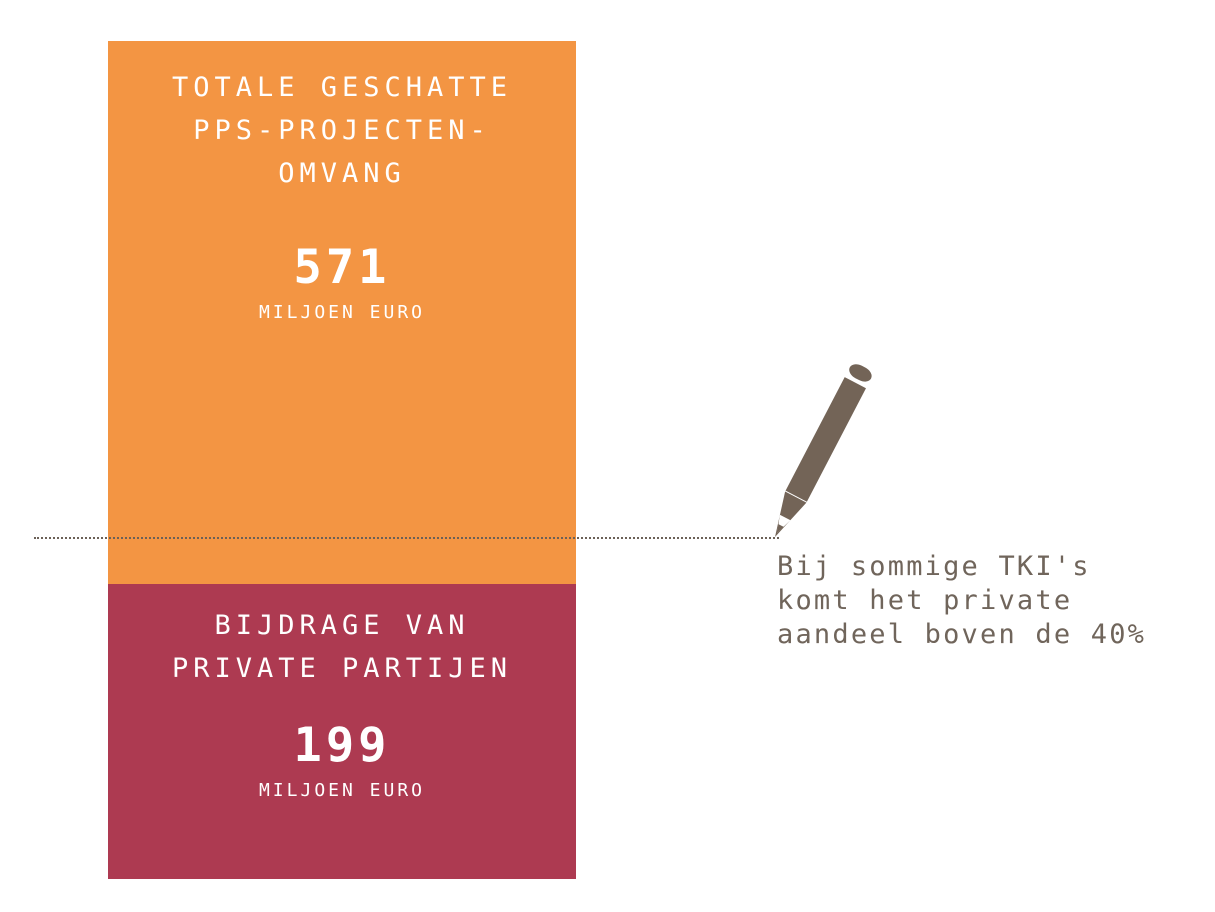 The image size is (1215, 912). What do you see at coordinates (342, 267) in the screenshot?
I see `total-volume-value: 571` at bounding box center [342, 267].